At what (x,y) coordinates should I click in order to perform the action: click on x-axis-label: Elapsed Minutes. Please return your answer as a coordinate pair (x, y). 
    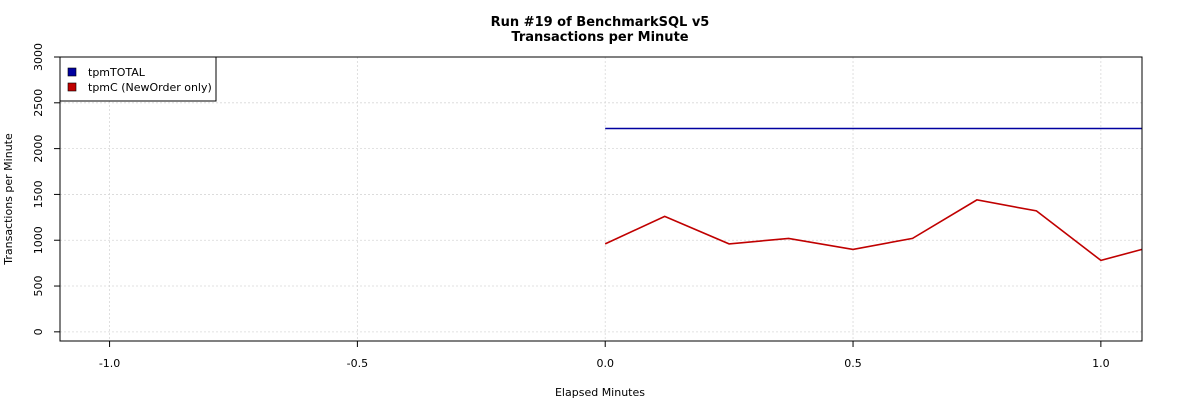
    Looking at the image, I should click on (600, 392).